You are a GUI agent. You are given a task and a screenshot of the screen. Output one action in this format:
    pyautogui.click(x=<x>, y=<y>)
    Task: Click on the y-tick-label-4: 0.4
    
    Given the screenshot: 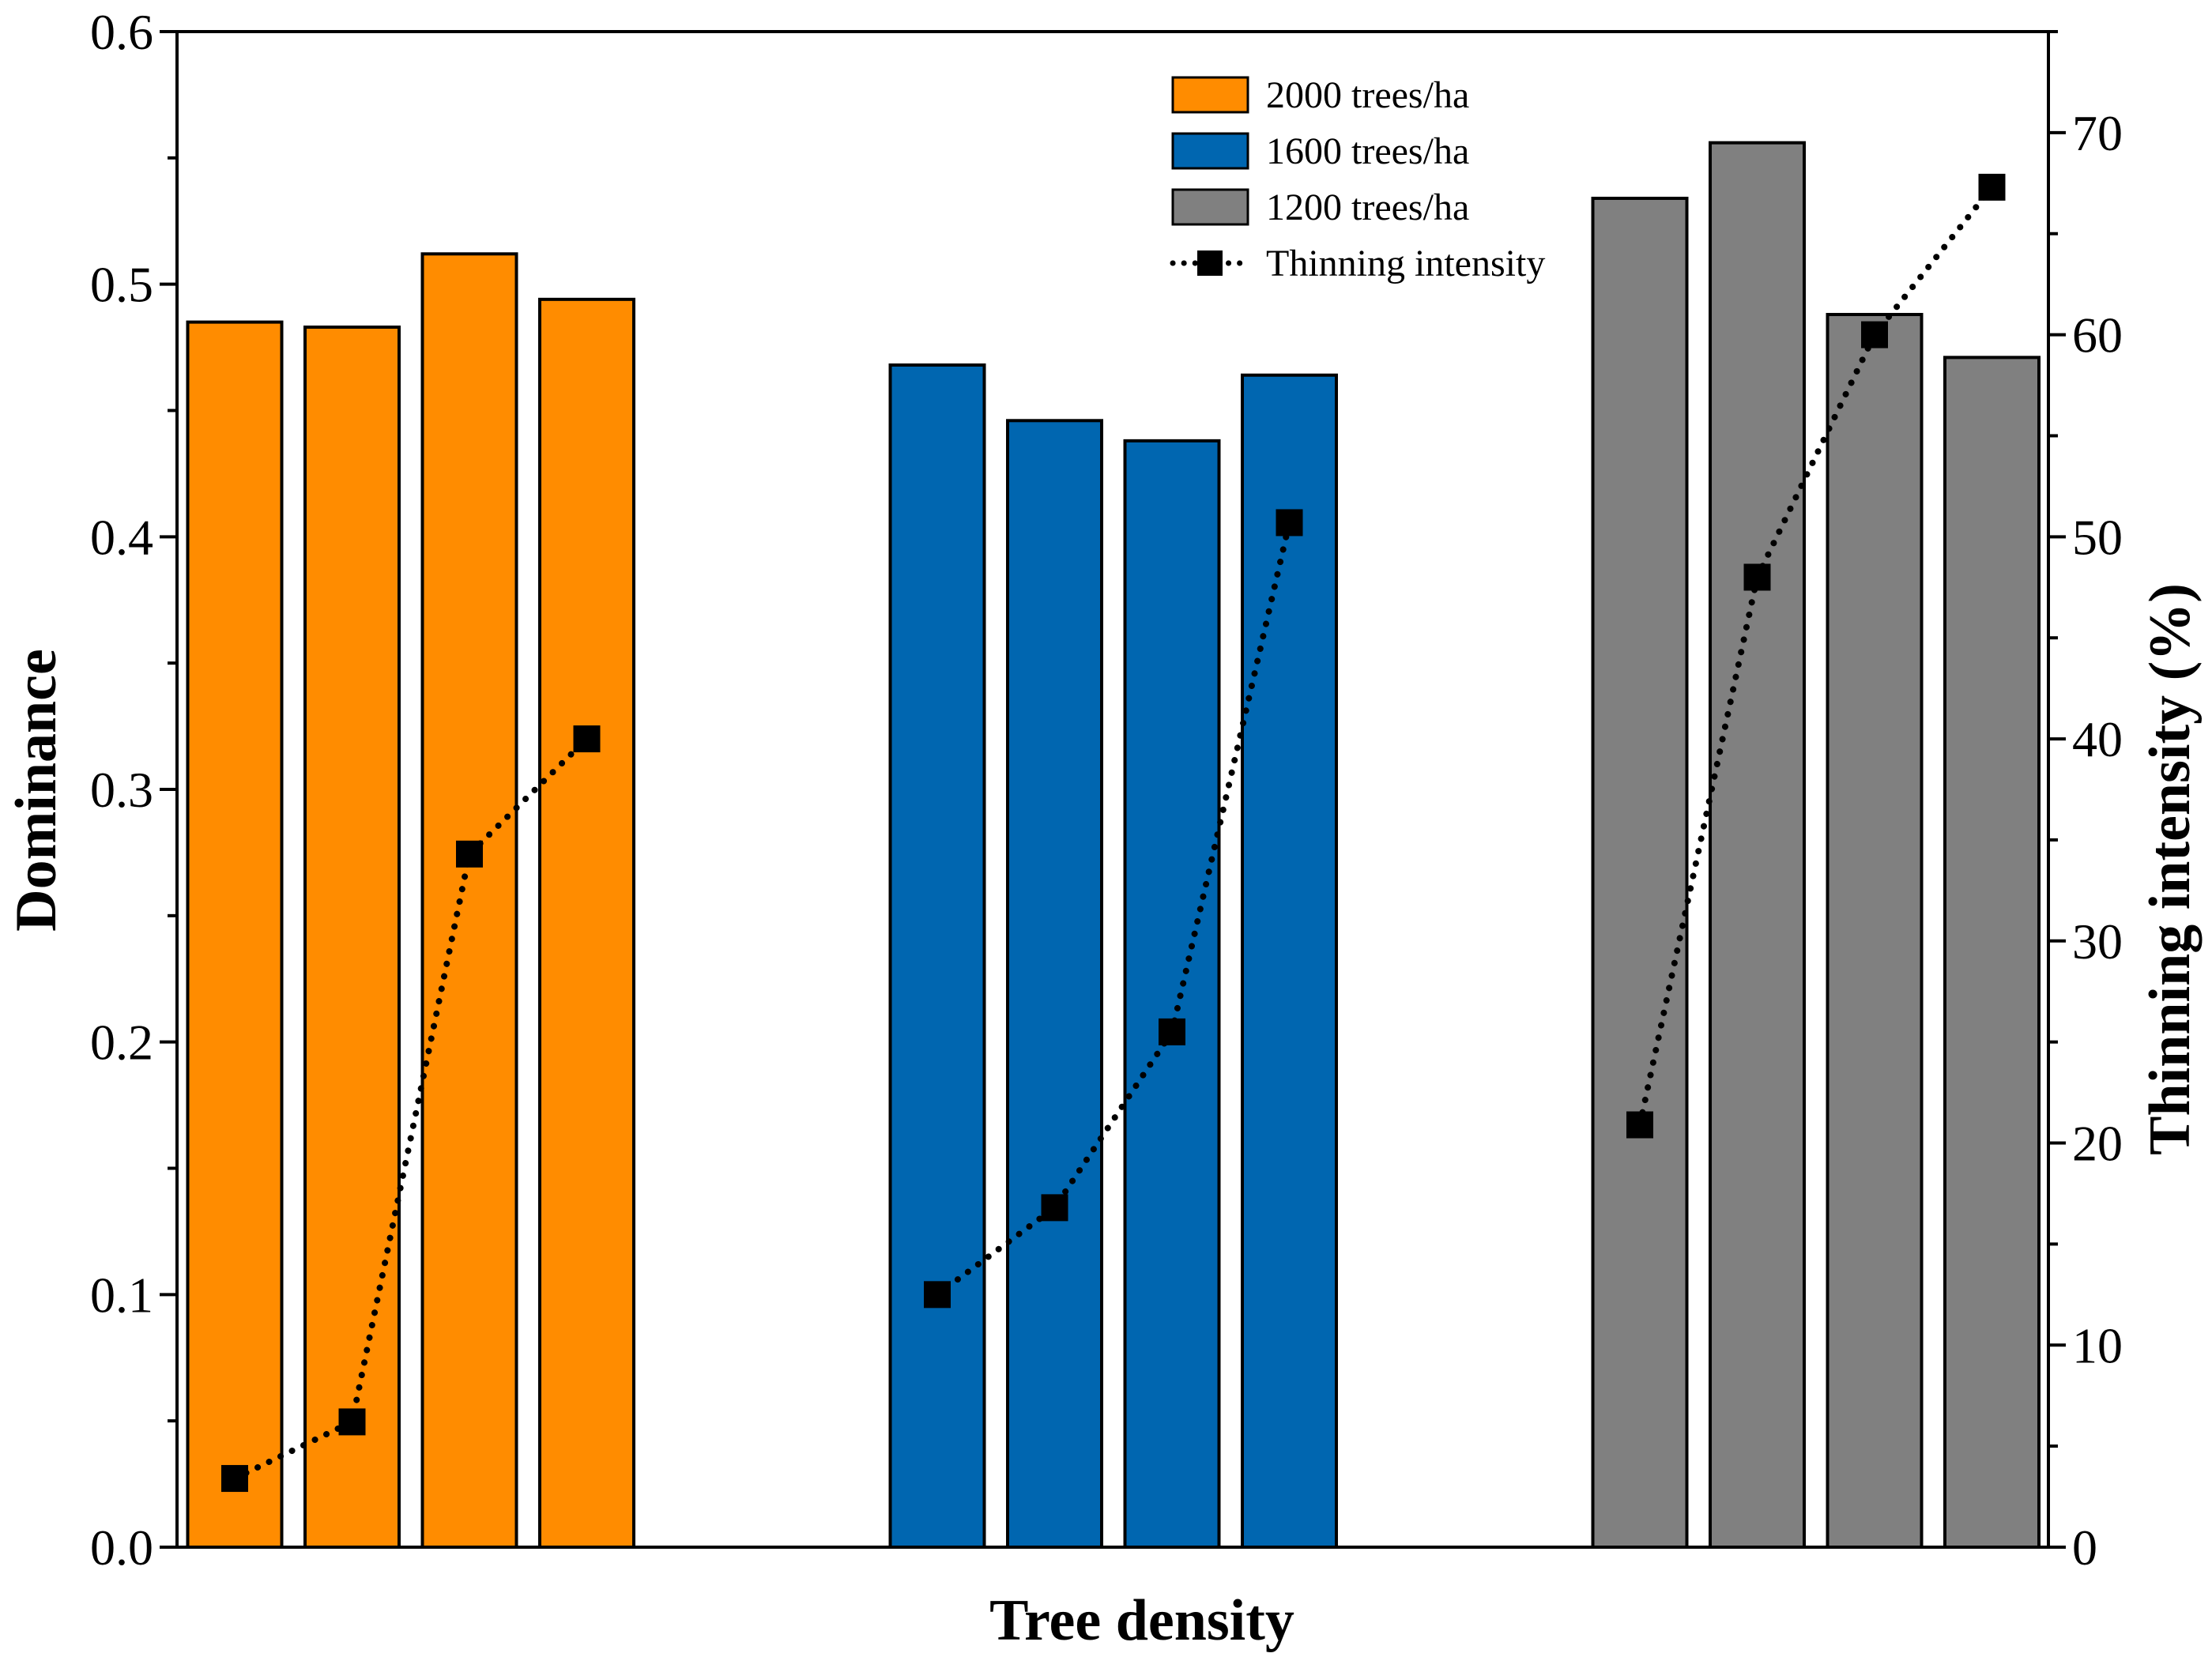 What is the action you would take?
    pyautogui.click(x=122, y=537)
    